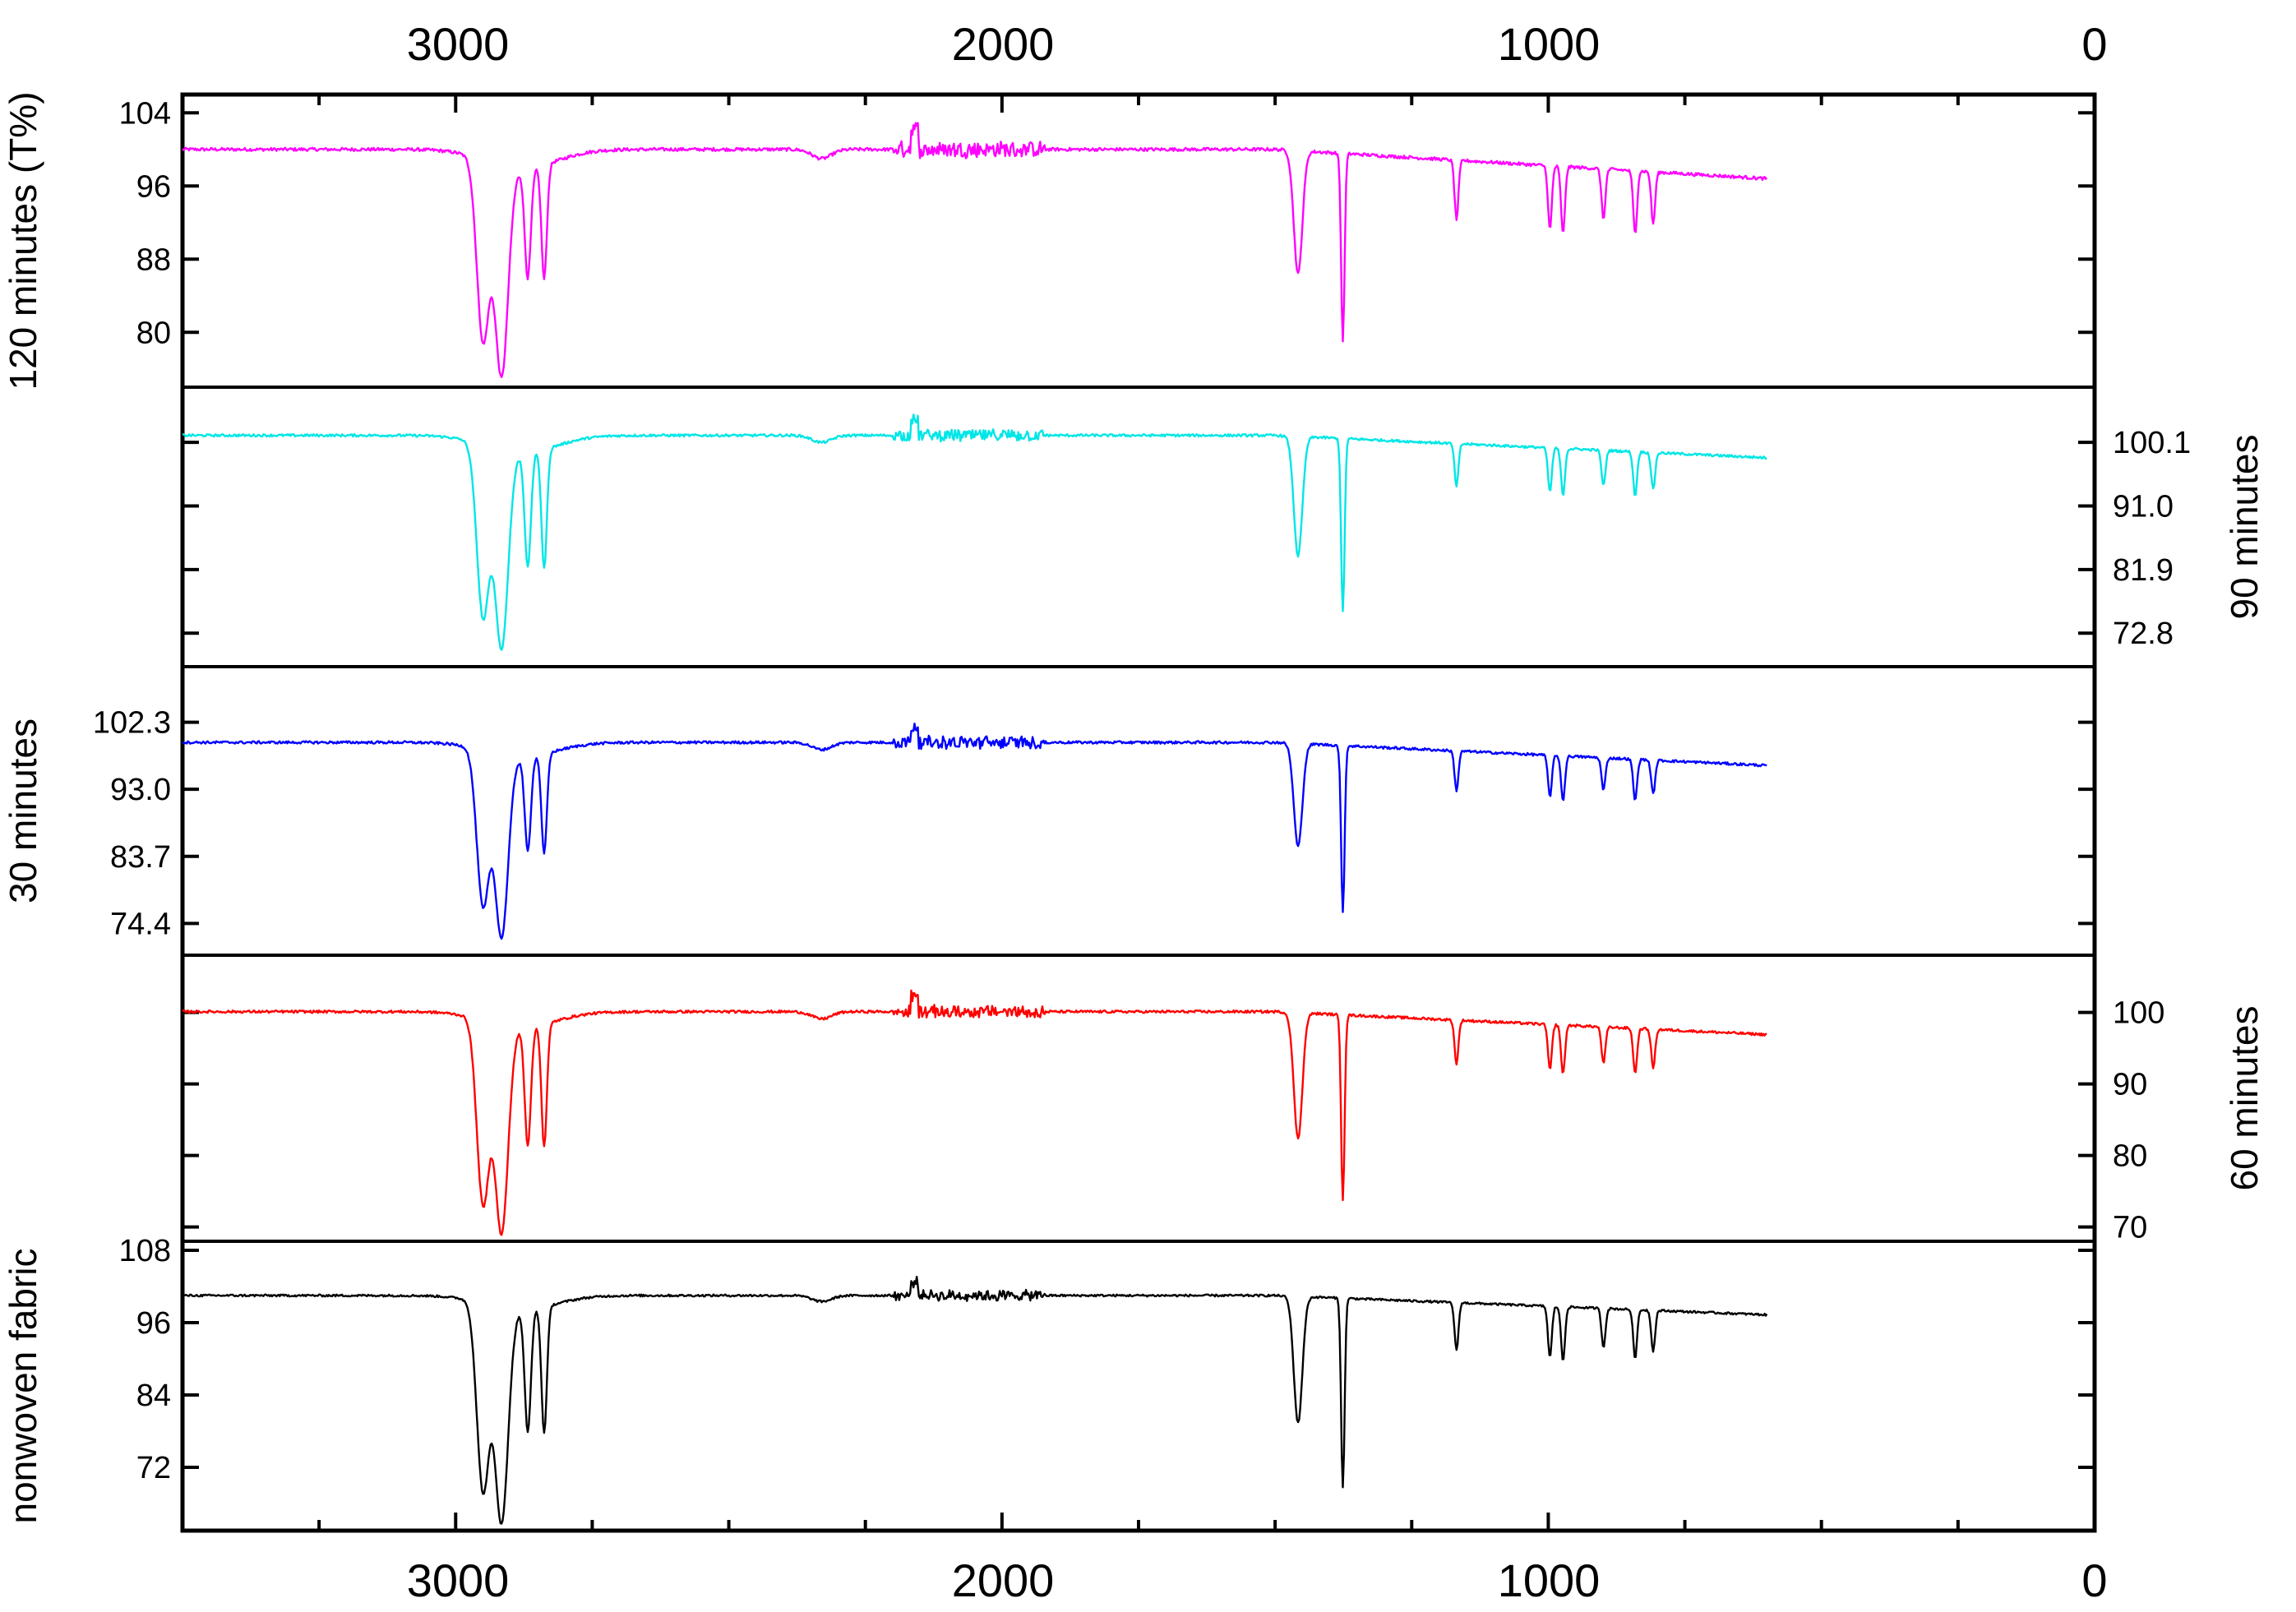  What do you see at coordinates (153, 1396) in the screenshot?
I see `y-tick-label: 84` at bounding box center [153, 1396].